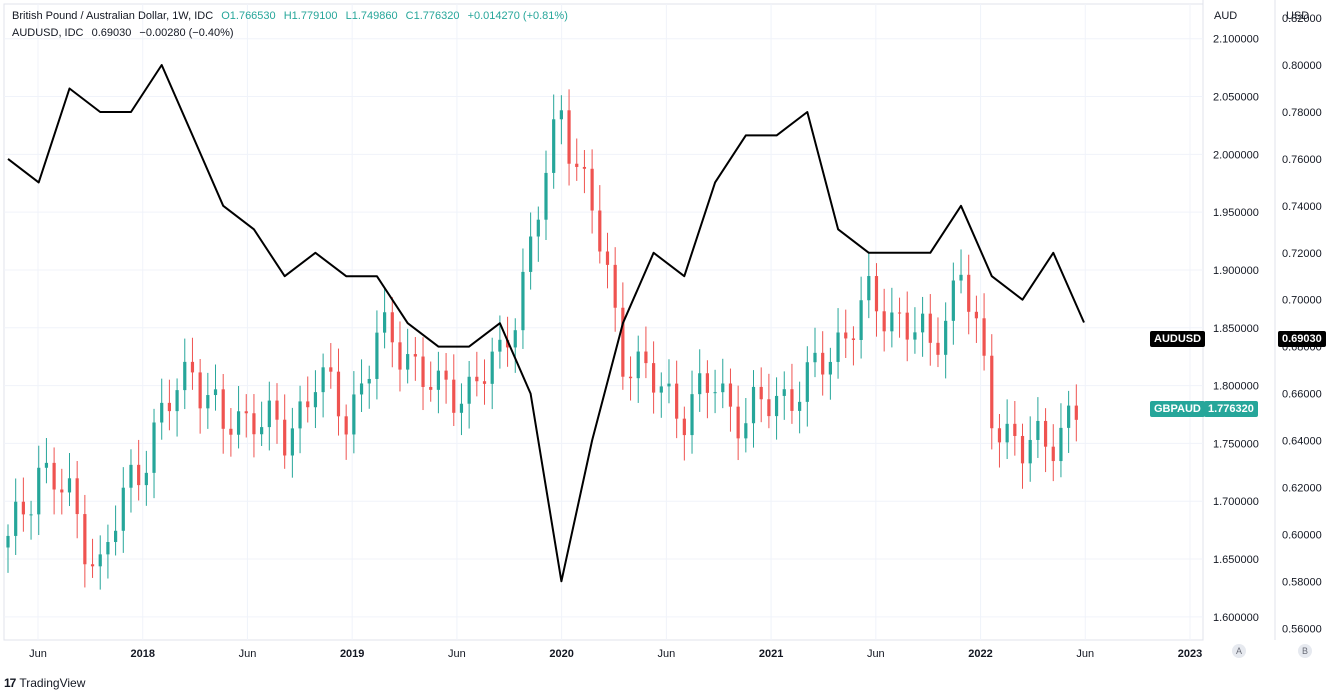  Describe the element at coordinates (1236, 213) in the screenshot. I see `aud-tick-label: 1.950000` at that location.